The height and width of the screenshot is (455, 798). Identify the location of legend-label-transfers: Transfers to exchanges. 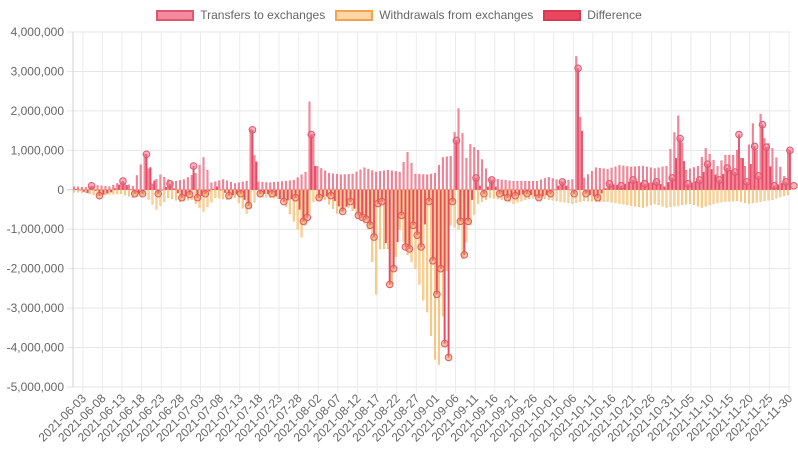
(263, 15).